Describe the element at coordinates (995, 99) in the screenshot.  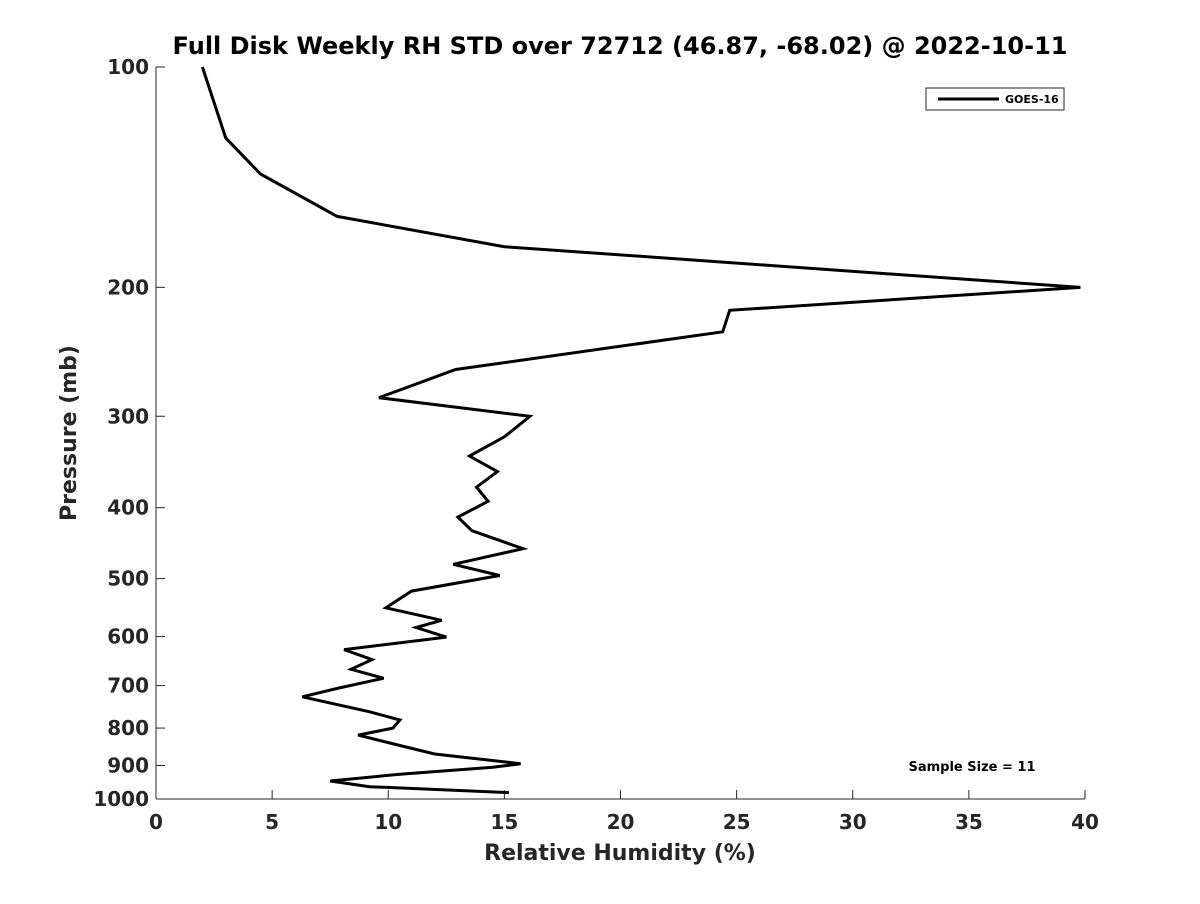
I see `legend: GOES-16` at that location.